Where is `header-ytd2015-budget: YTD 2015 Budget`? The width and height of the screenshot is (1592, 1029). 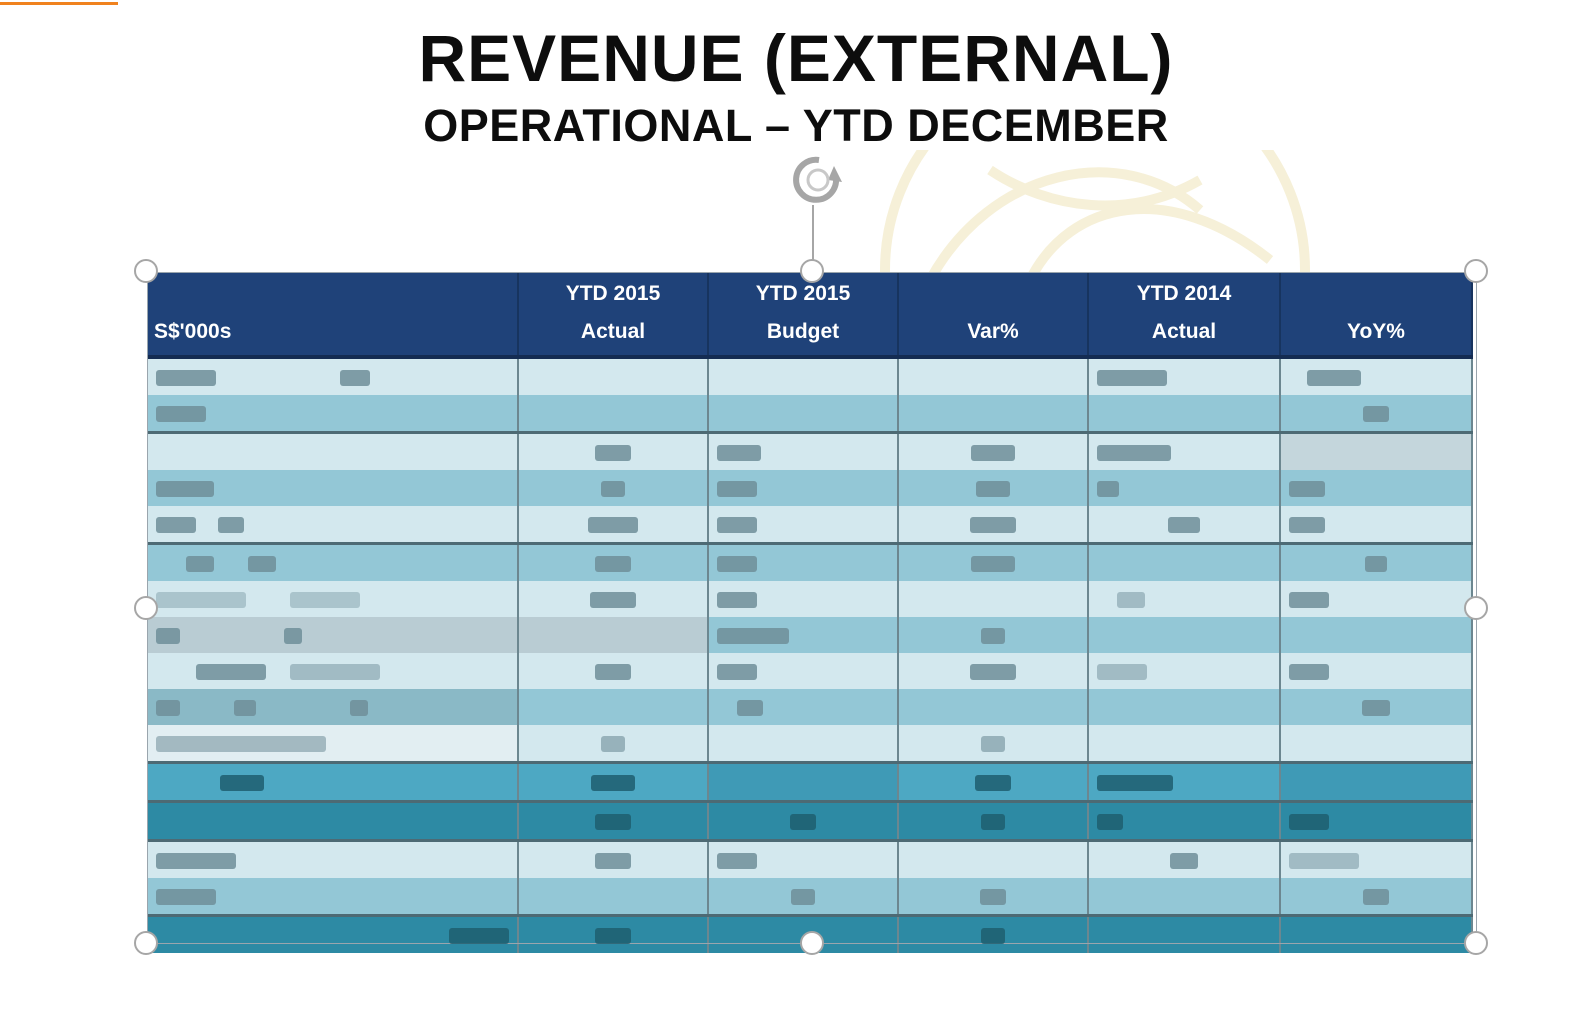
header-ytd2015-budget: YTD 2015 Budget is located at coordinates (803, 316).